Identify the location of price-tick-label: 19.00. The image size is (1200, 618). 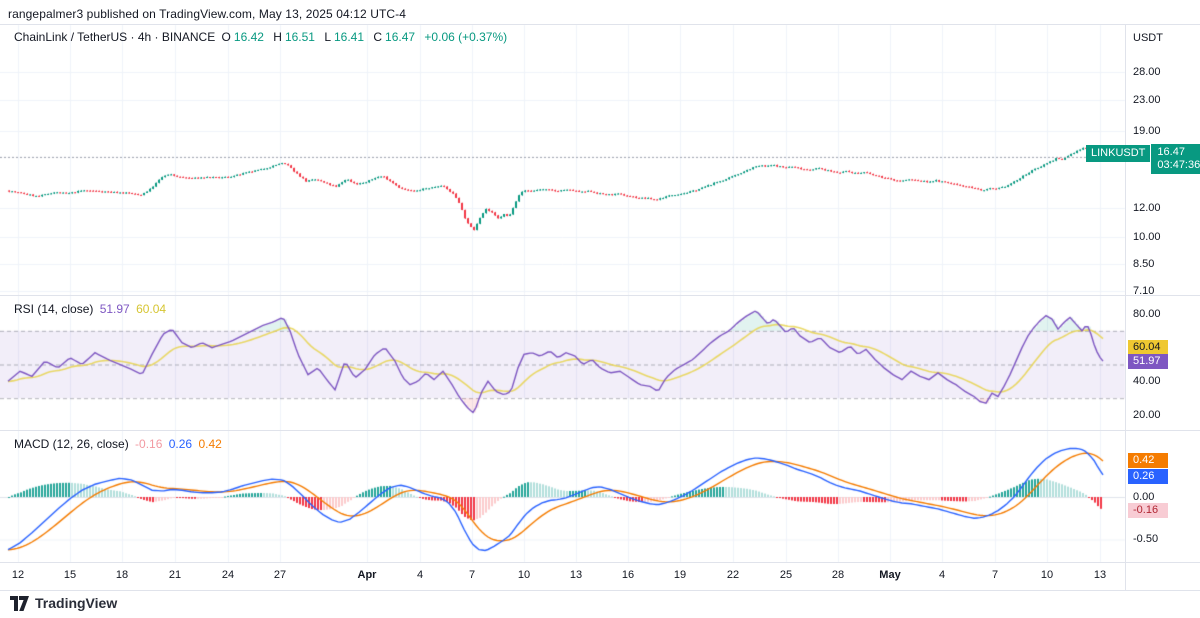
(1147, 131).